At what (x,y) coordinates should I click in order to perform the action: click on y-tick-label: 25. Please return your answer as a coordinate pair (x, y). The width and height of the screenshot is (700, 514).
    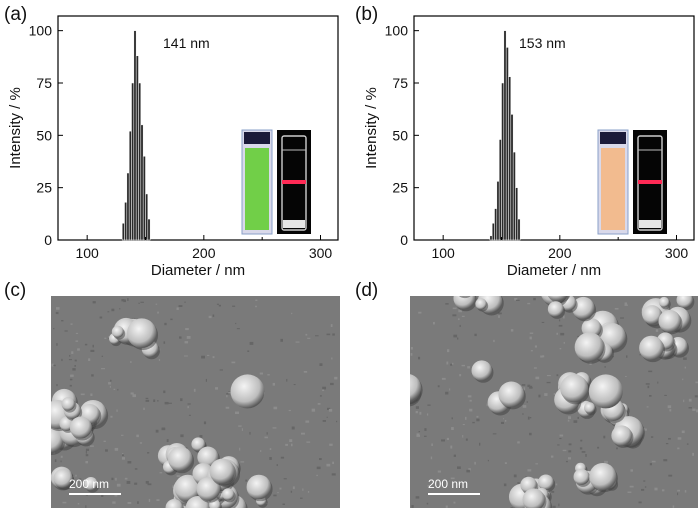
    Looking at the image, I should click on (44, 188).